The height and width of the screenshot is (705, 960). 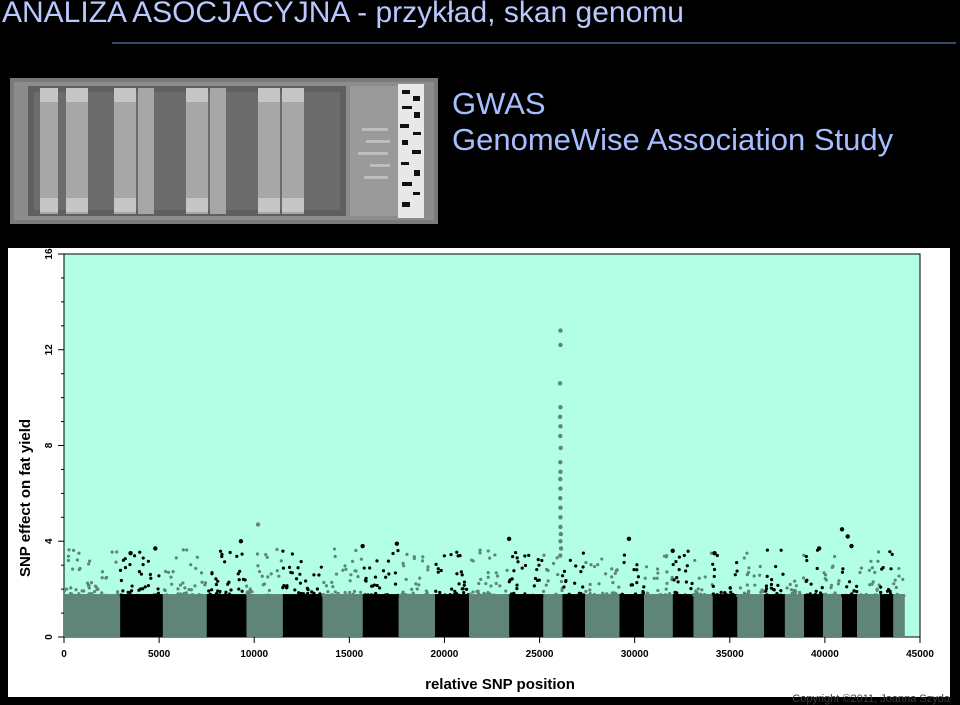 What do you see at coordinates (825, 654) in the screenshot?
I see `x-tick-label: 40000` at bounding box center [825, 654].